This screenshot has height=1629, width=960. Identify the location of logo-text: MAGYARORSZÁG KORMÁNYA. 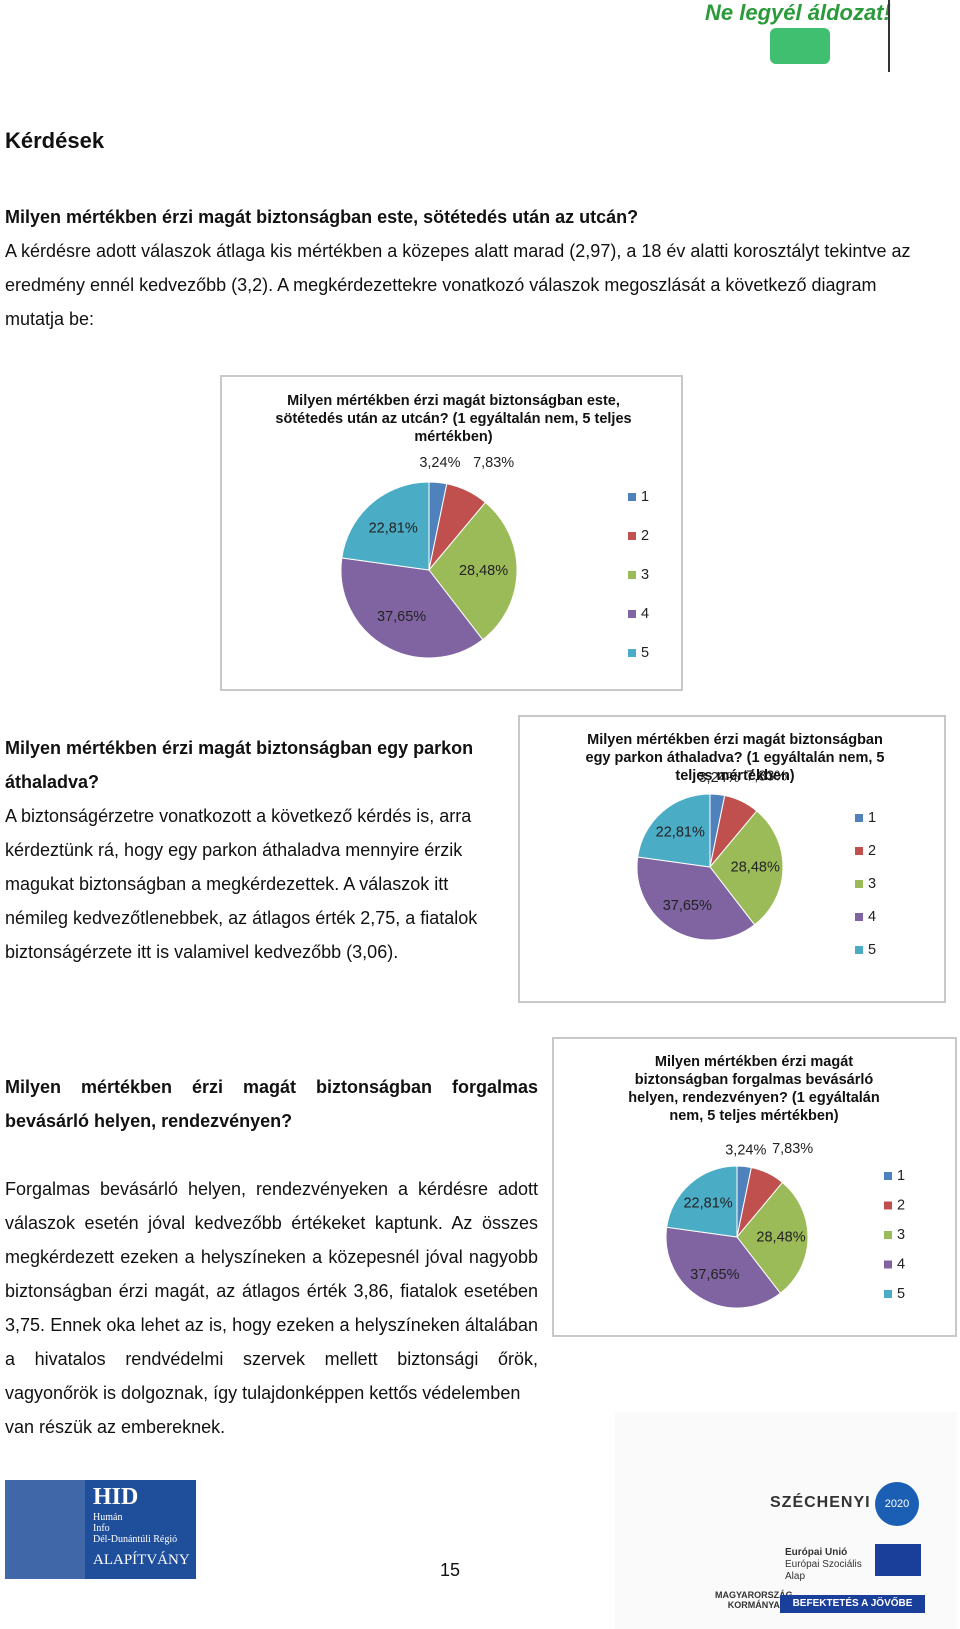
(754, 1576).